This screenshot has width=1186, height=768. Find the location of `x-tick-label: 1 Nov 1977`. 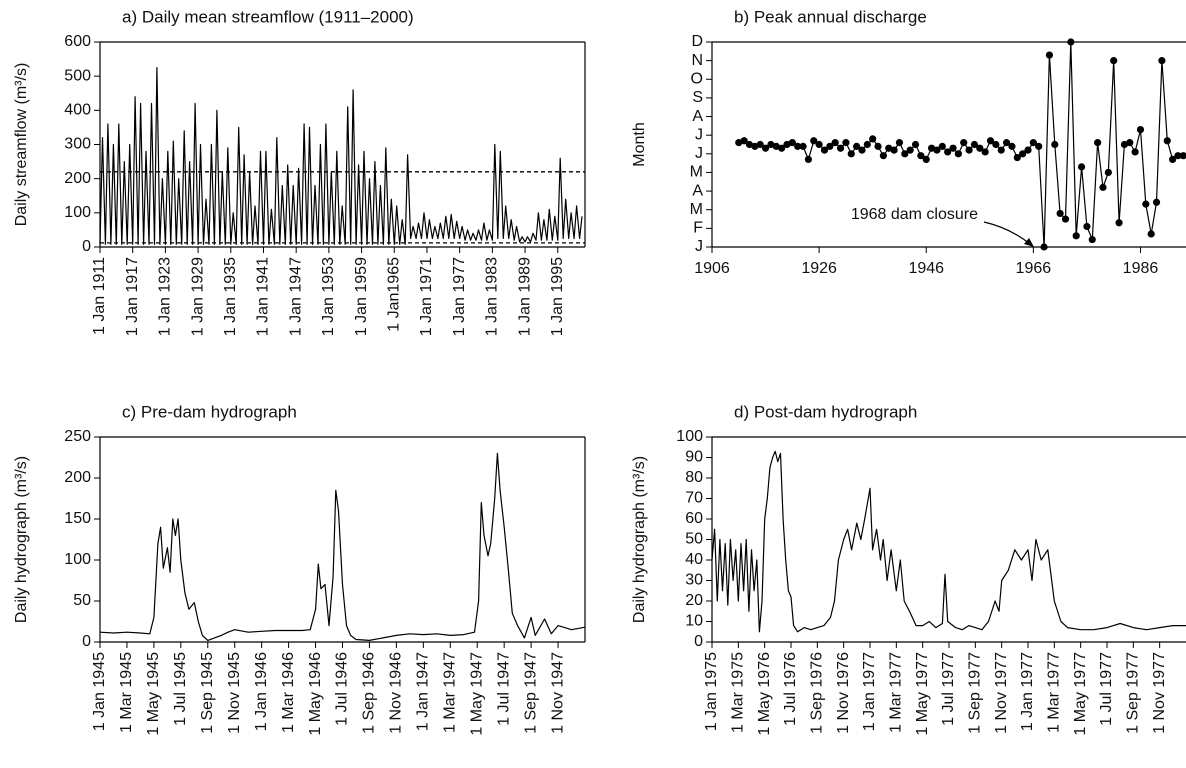

x-tick-label: 1 Nov 1977 is located at coordinates (1001, 693).